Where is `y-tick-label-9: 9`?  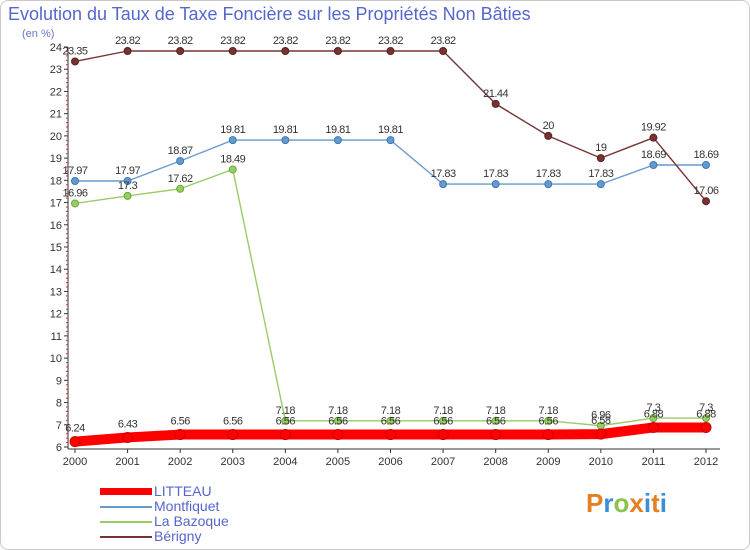
y-tick-label-9: 9 is located at coordinates (59, 381).